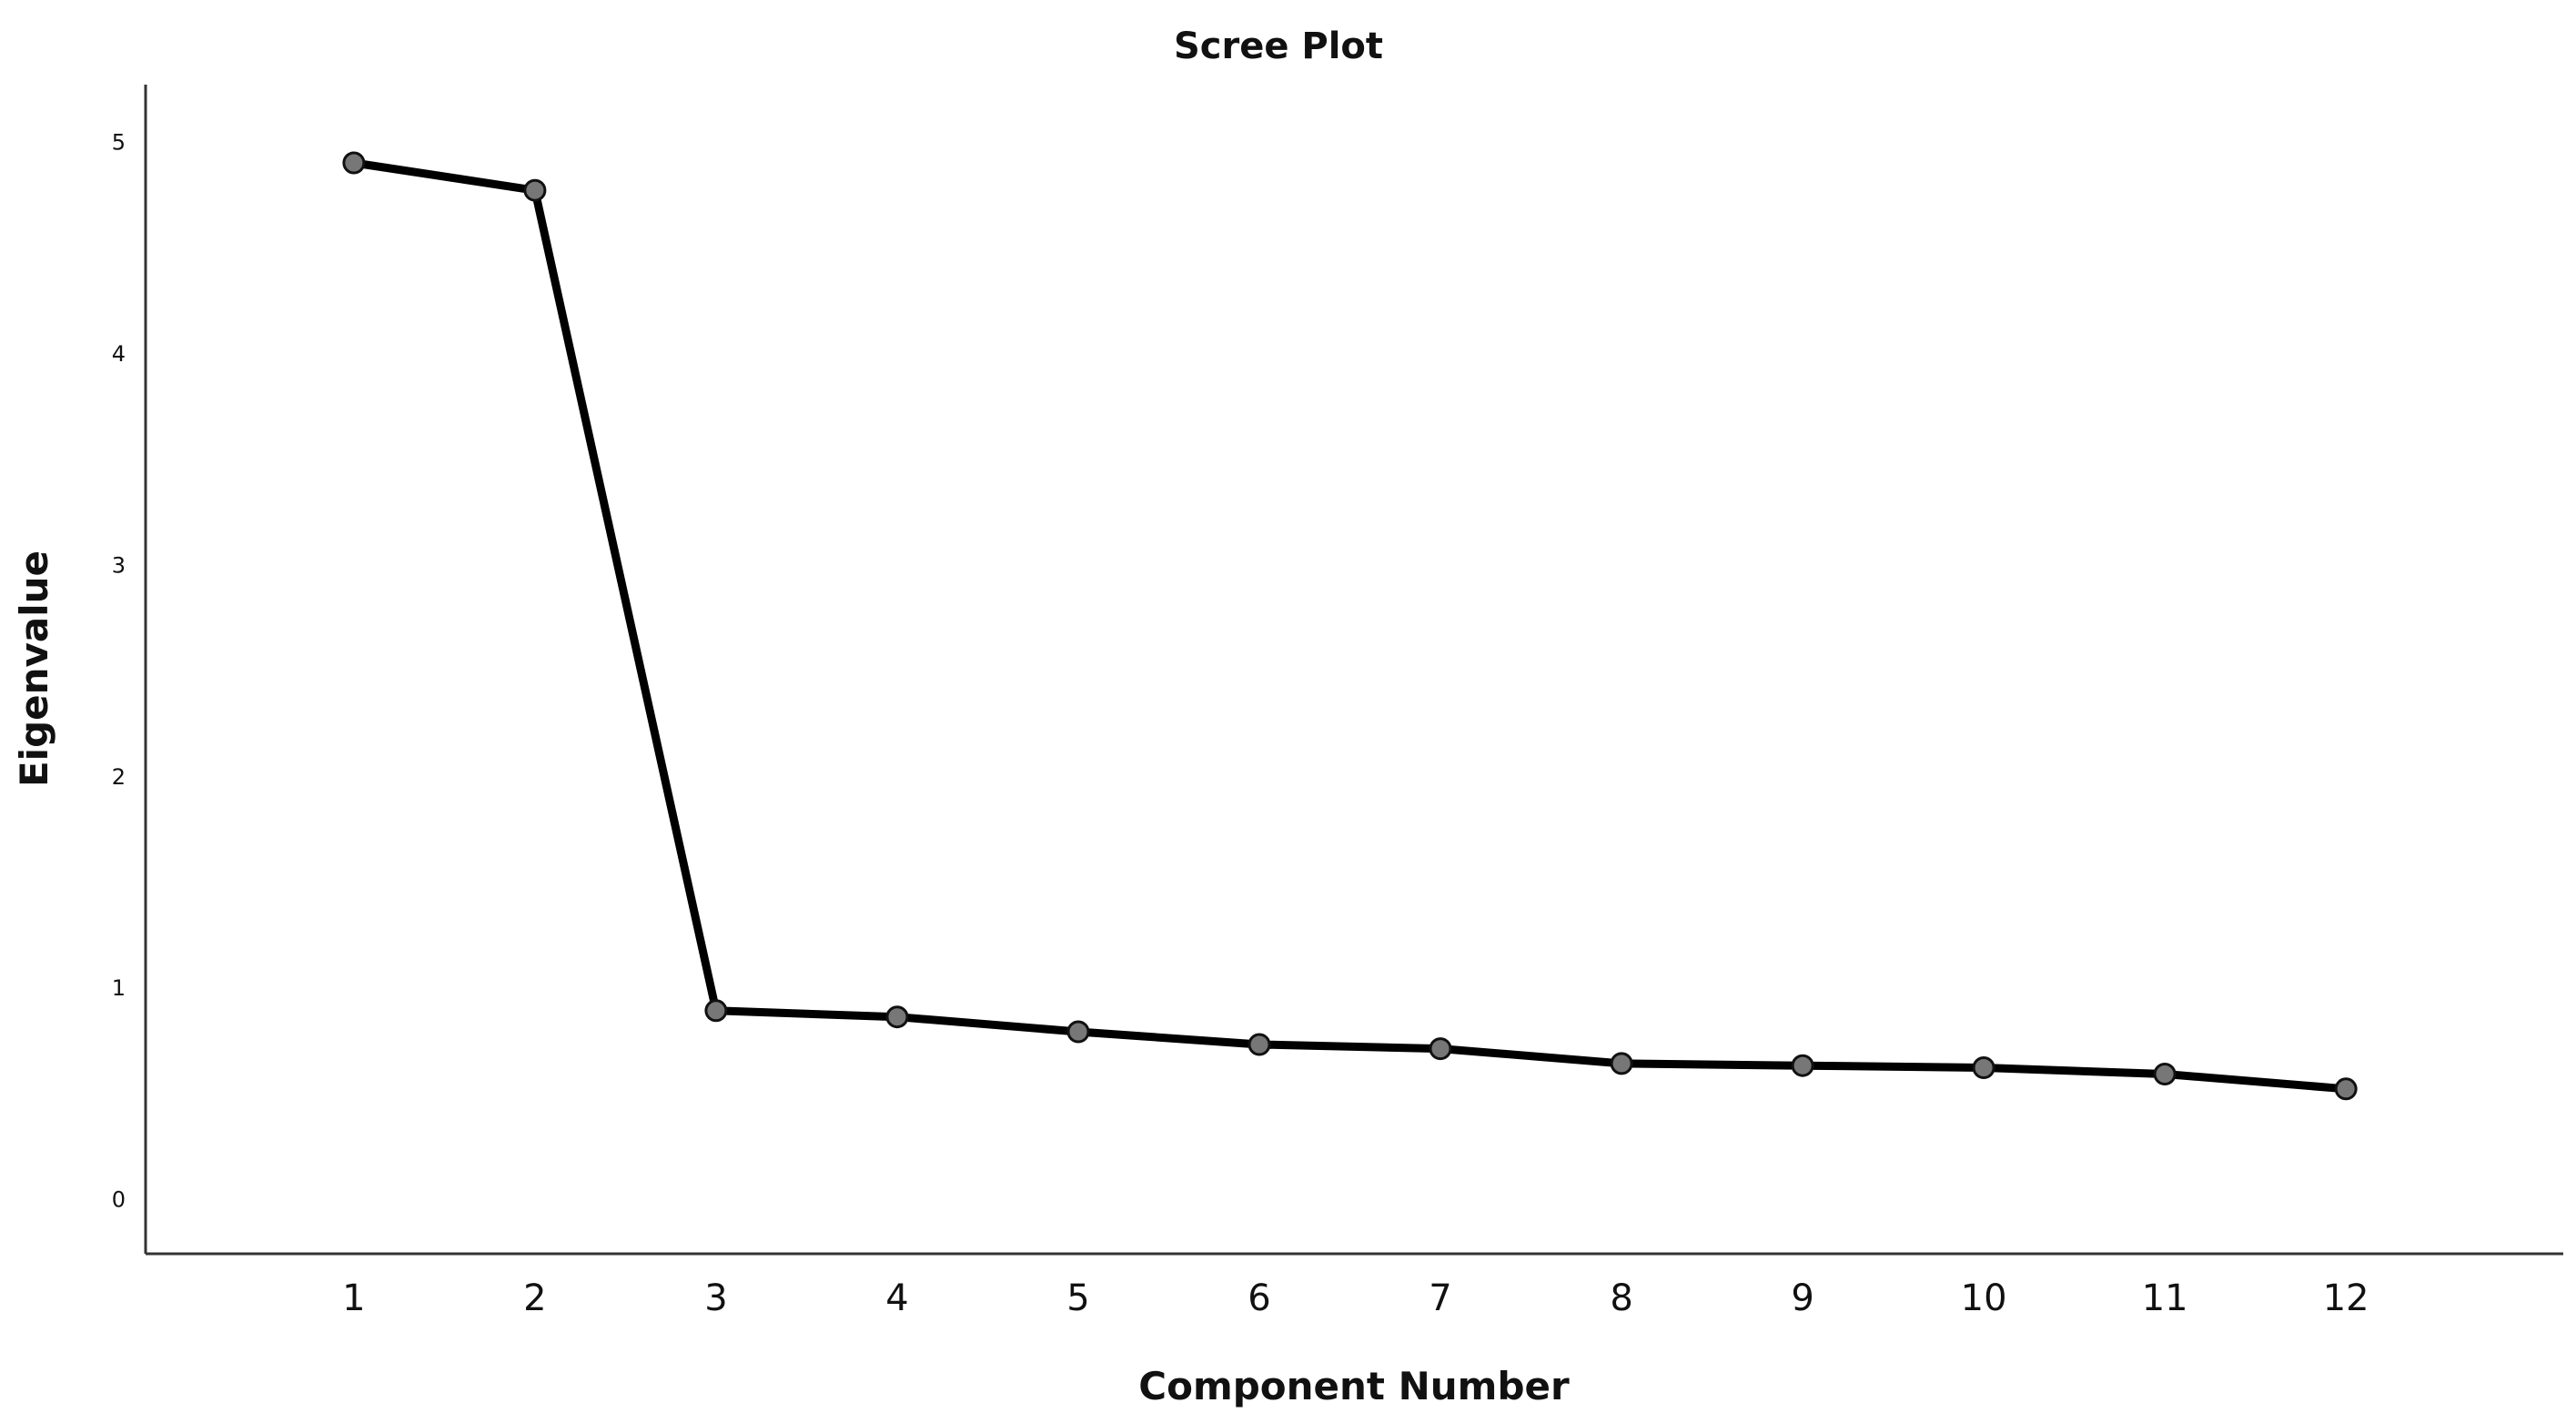  I want to click on chart-title: Scree Plot, so click(1278, 46).